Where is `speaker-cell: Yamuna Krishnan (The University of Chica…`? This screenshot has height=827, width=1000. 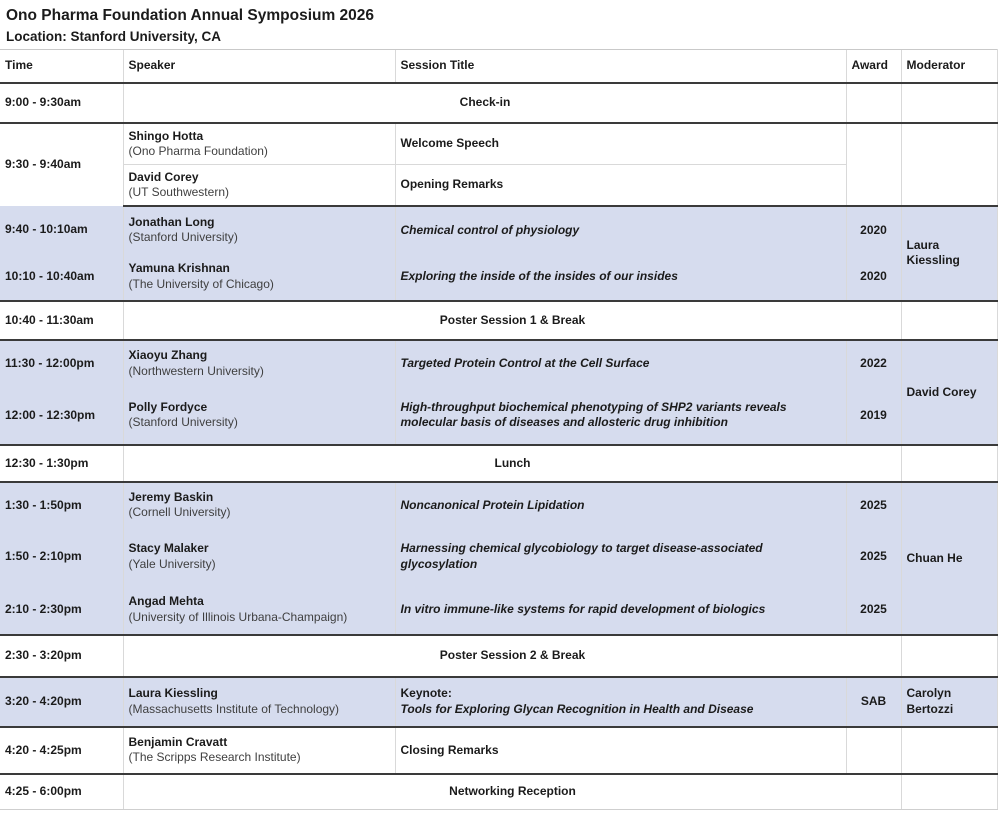
speaker-cell: Yamuna Krishnan (The University of Chica… is located at coordinates (258, 277).